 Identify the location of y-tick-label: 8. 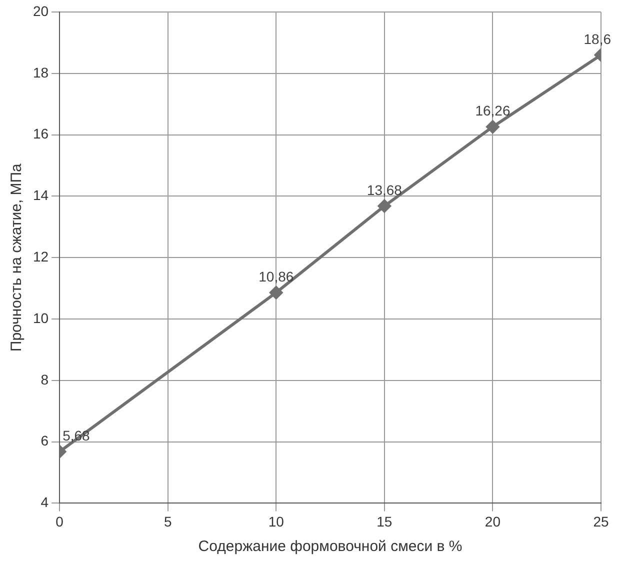
(44, 379).